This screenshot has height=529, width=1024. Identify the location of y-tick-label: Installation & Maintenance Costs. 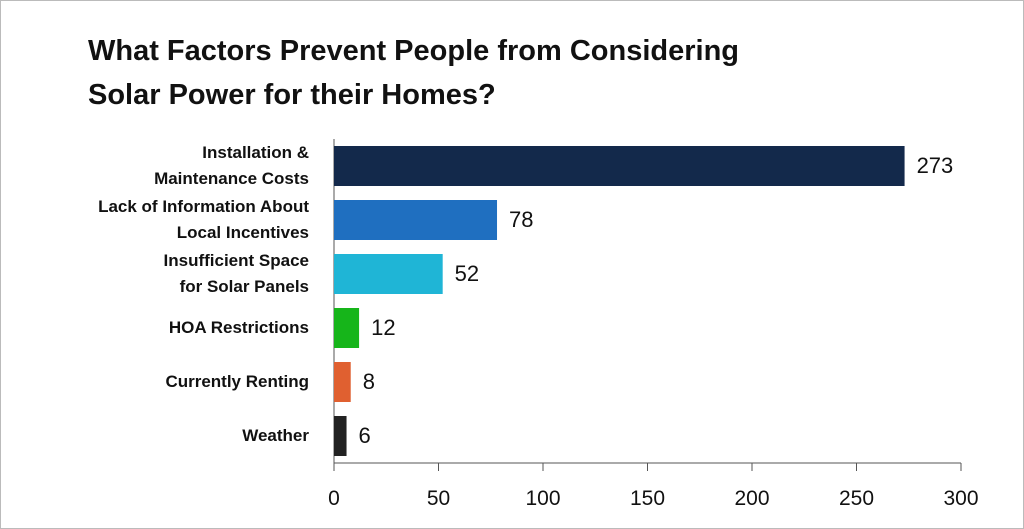
(231, 165).